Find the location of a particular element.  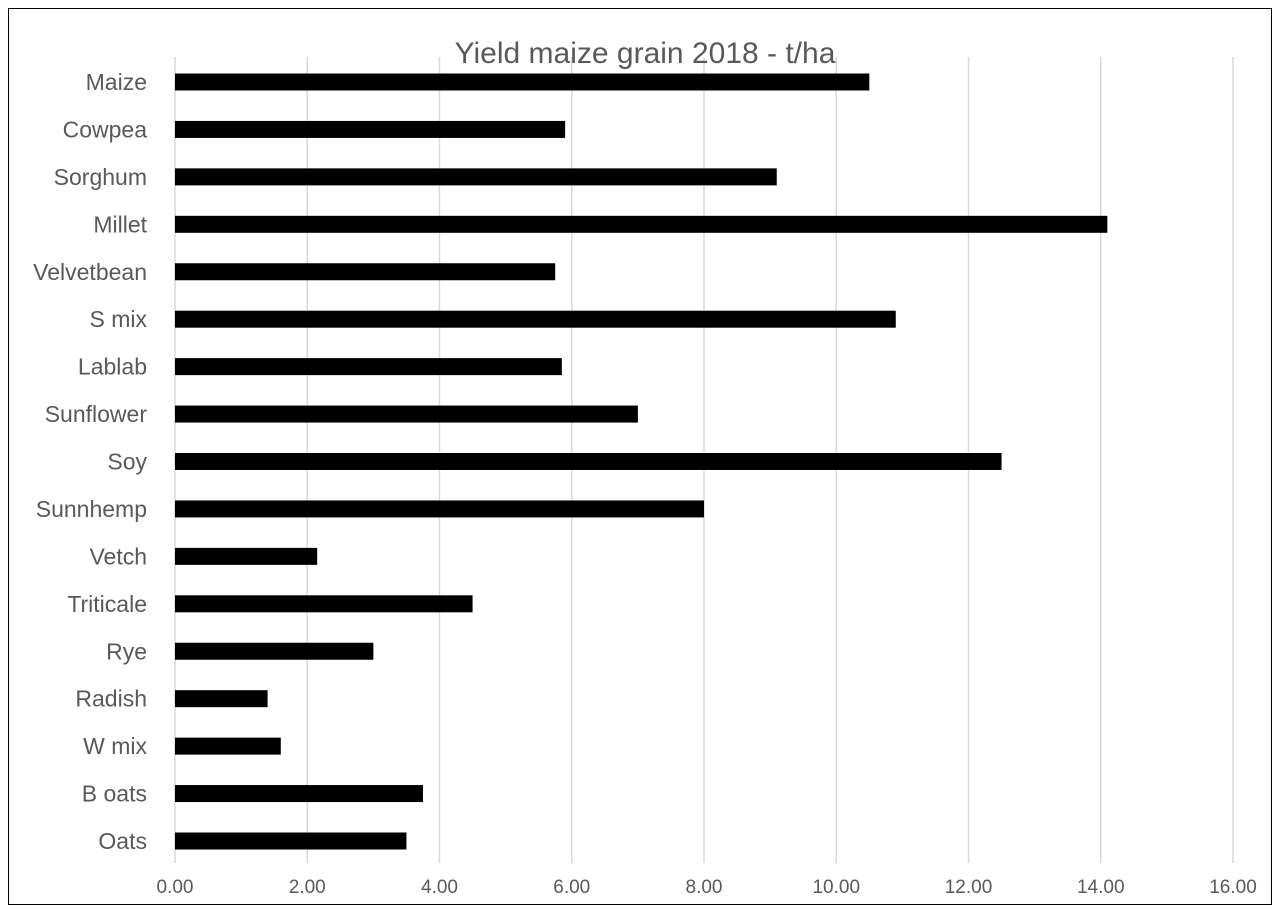

x-tick-label: 0.00 is located at coordinates (175, 887).